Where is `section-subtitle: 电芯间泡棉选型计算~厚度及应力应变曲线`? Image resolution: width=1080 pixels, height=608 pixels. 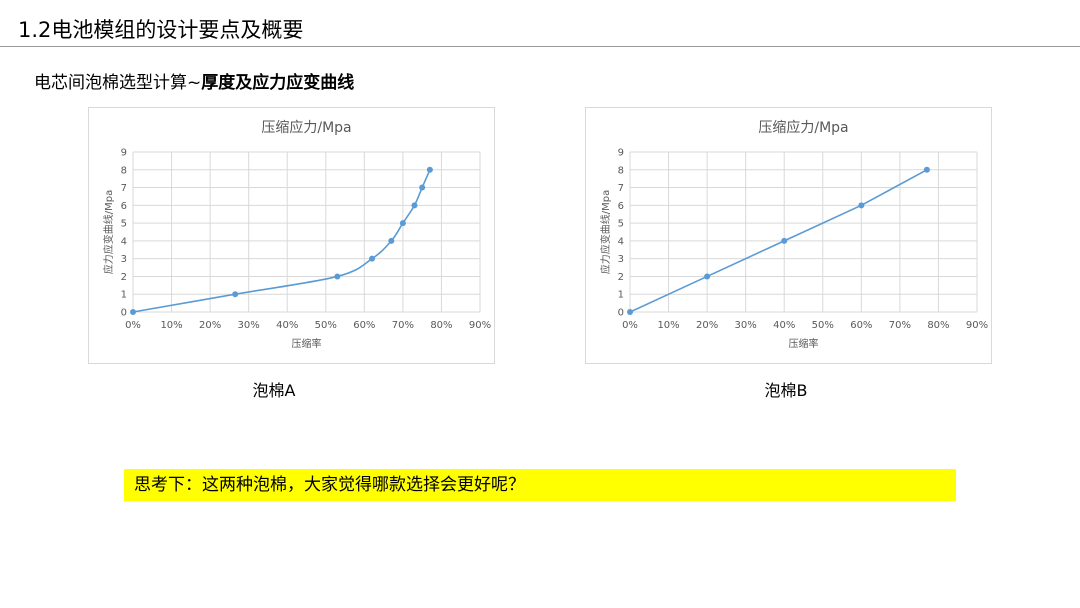
section-subtitle: 电芯间泡棉选型计算~厚度及应力应变曲线 is located at coordinates (194, 80).